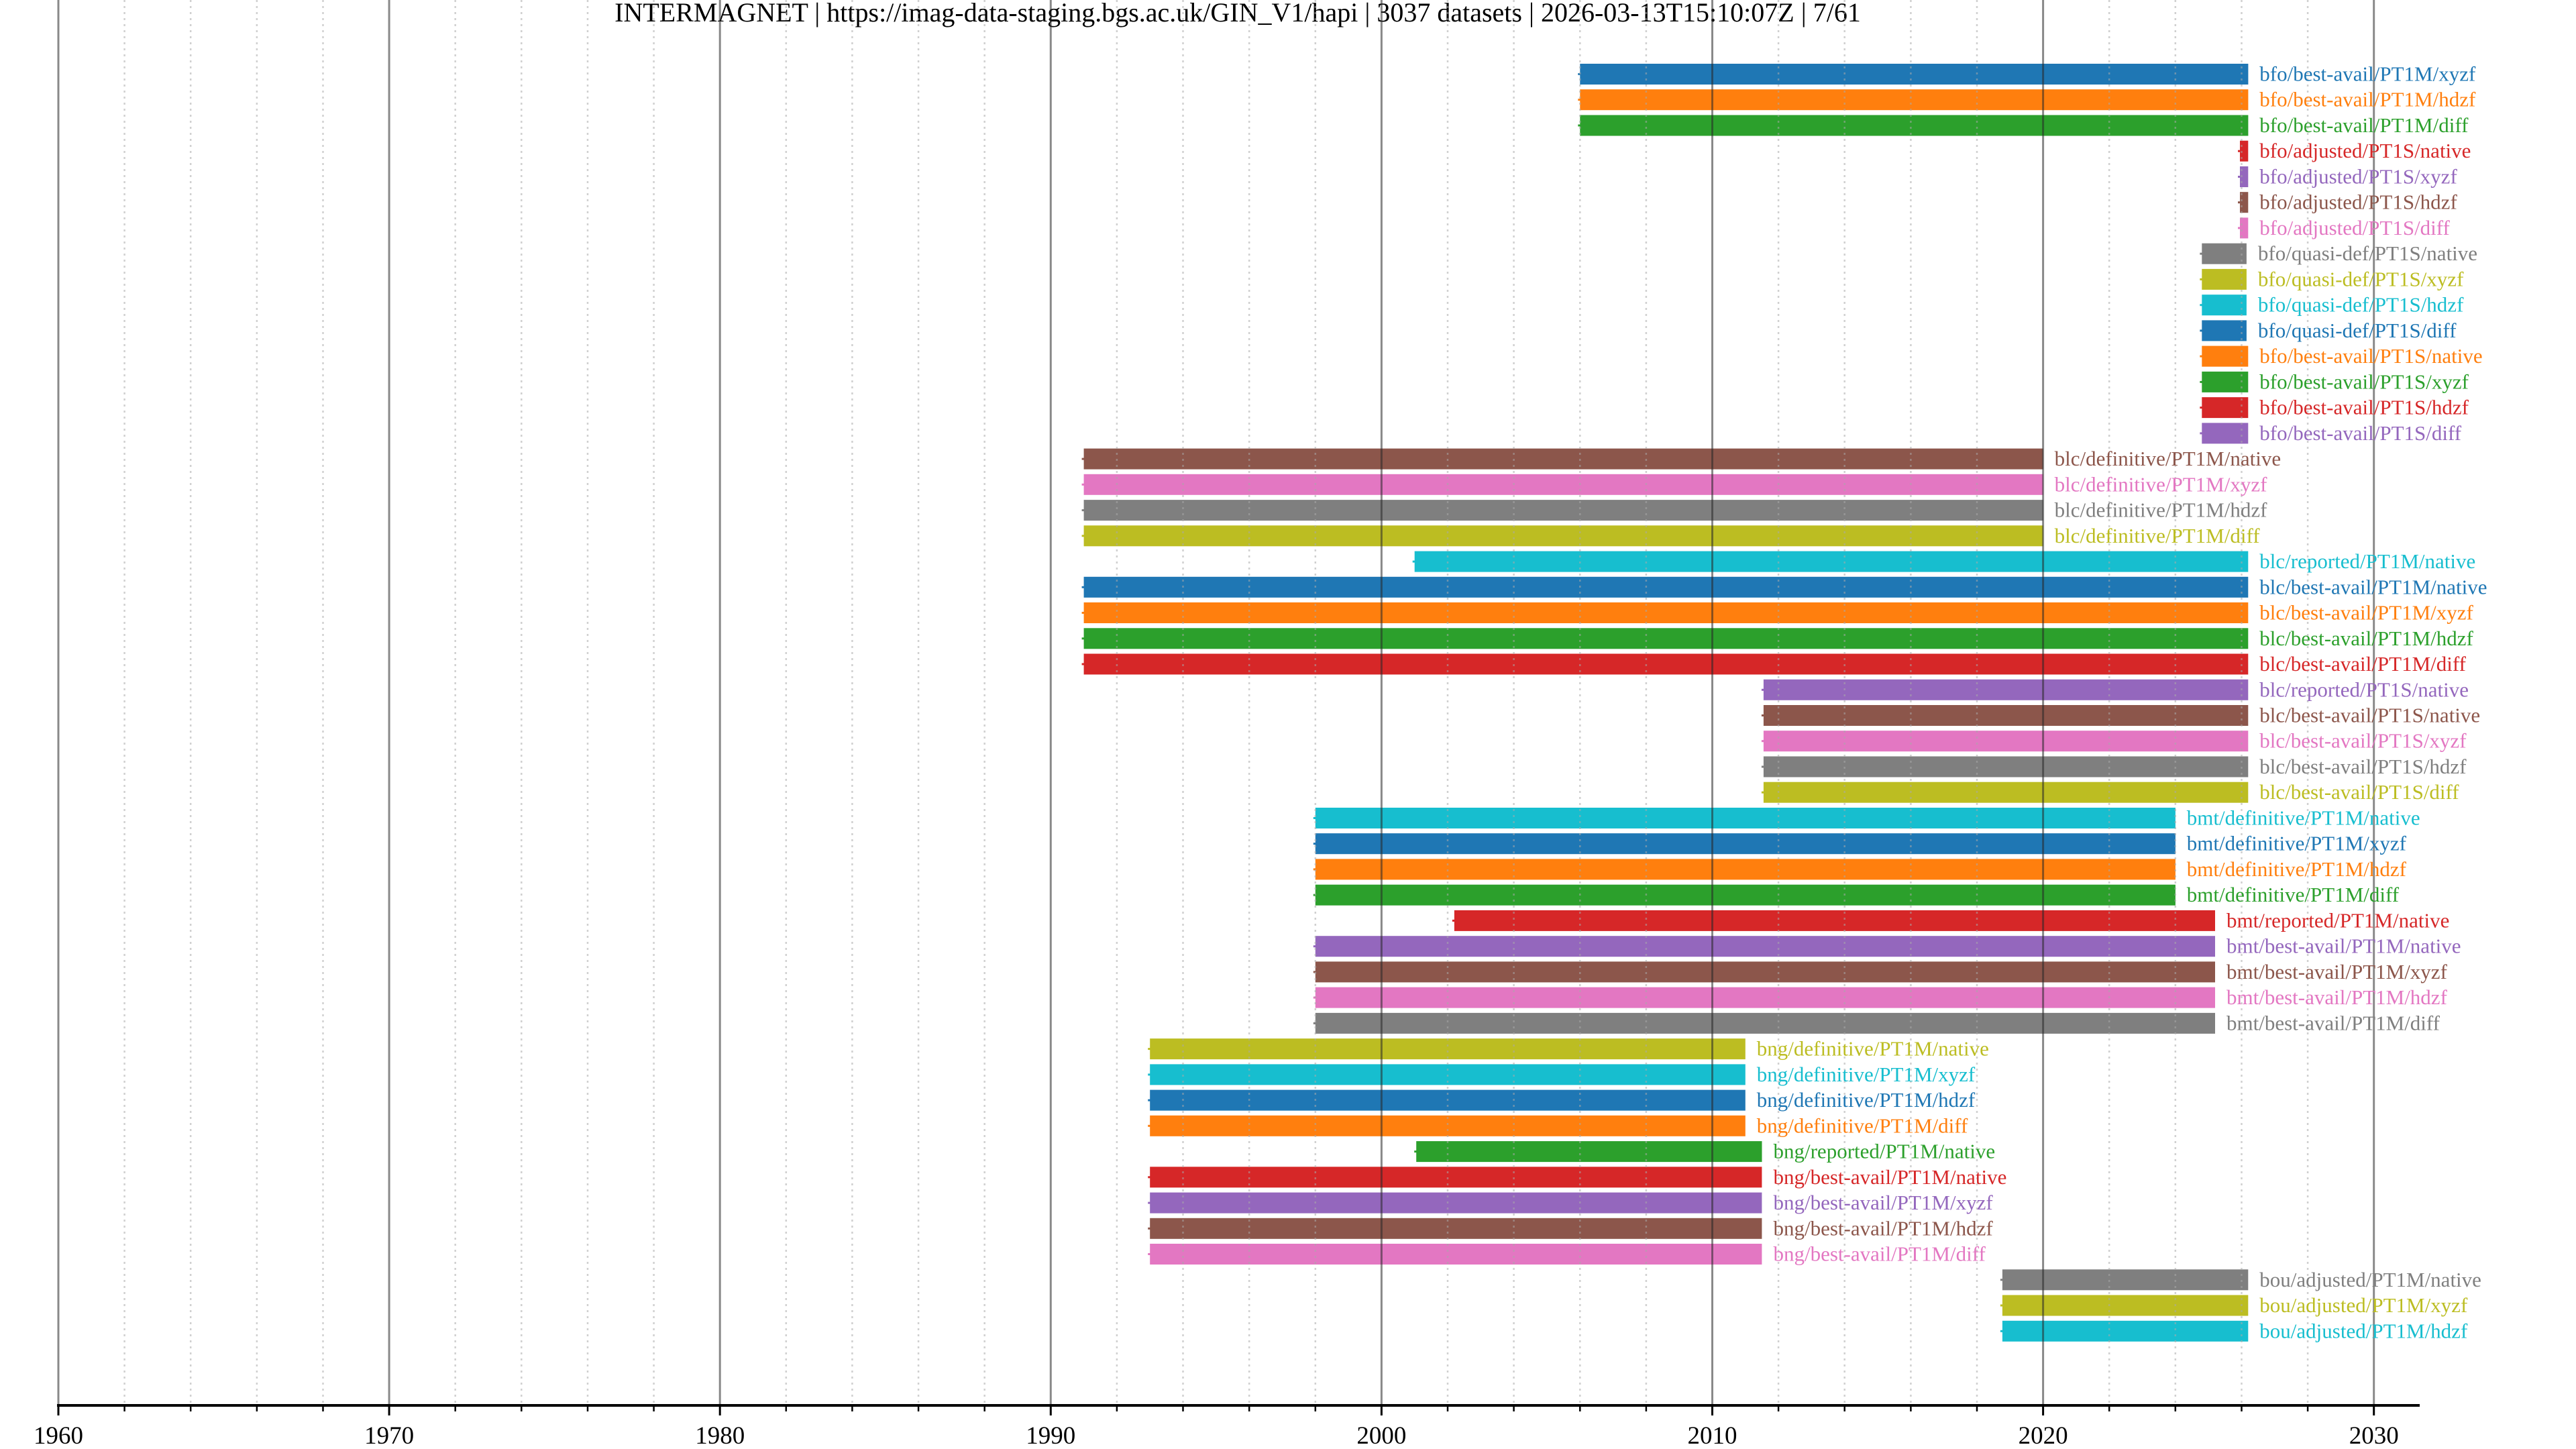 The width and height of the screenshot is (2576, 1449). What do you see at coordinates (2366, 638) in the screenshot?
I see `dataset-label: blc/best-avail/PT1M/hdzf` at bounding box center [2366, 638].